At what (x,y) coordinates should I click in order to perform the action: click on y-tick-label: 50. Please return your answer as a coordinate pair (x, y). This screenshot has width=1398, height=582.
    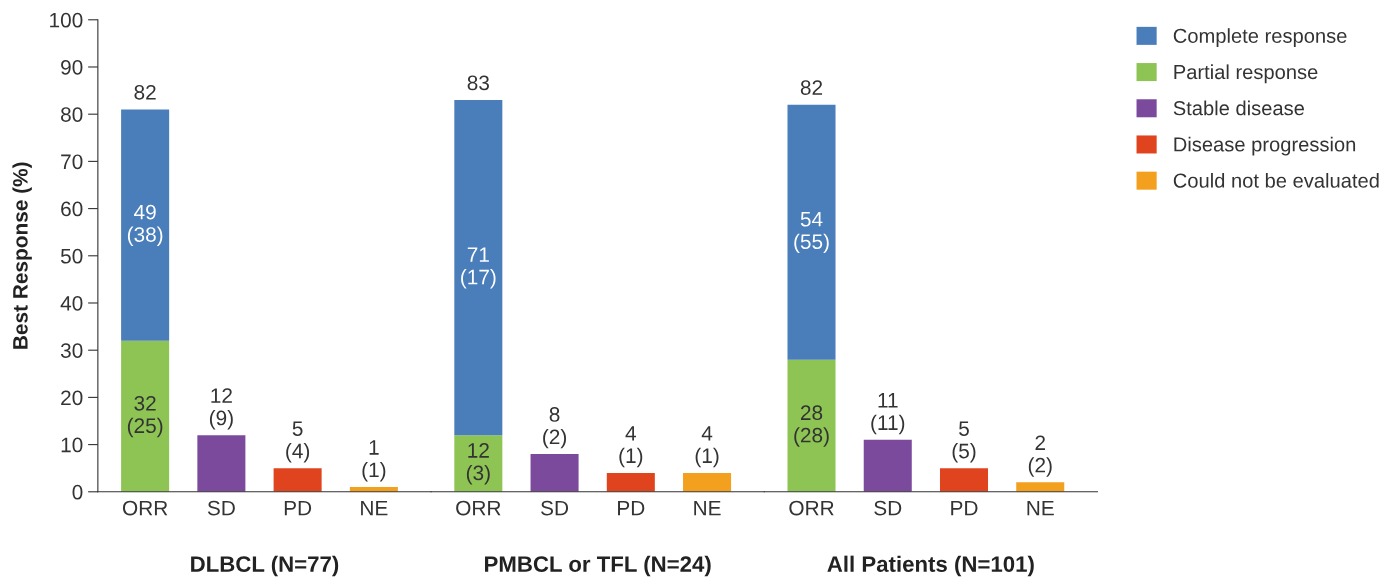
    Looking at the image, I should click on (71, 256).